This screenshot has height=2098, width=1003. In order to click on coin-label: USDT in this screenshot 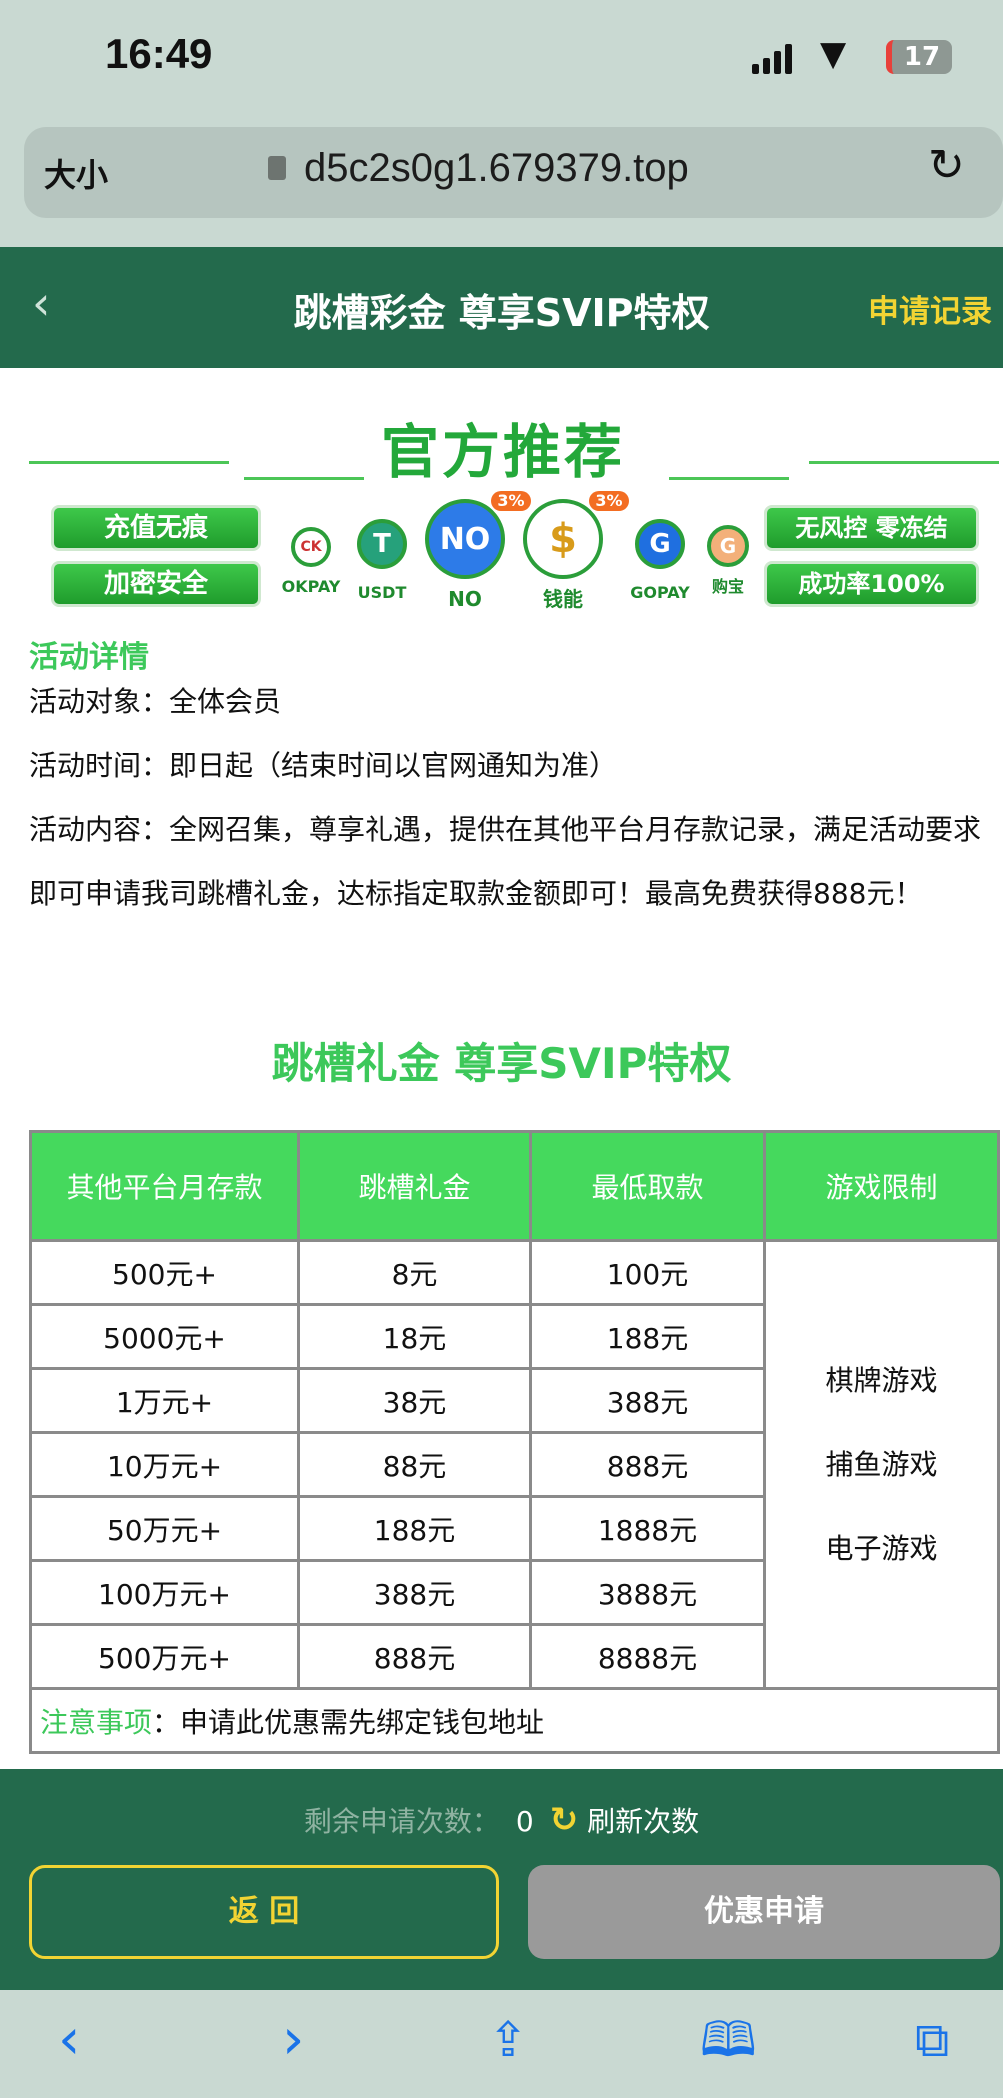, I will do `click(382, 592)`.